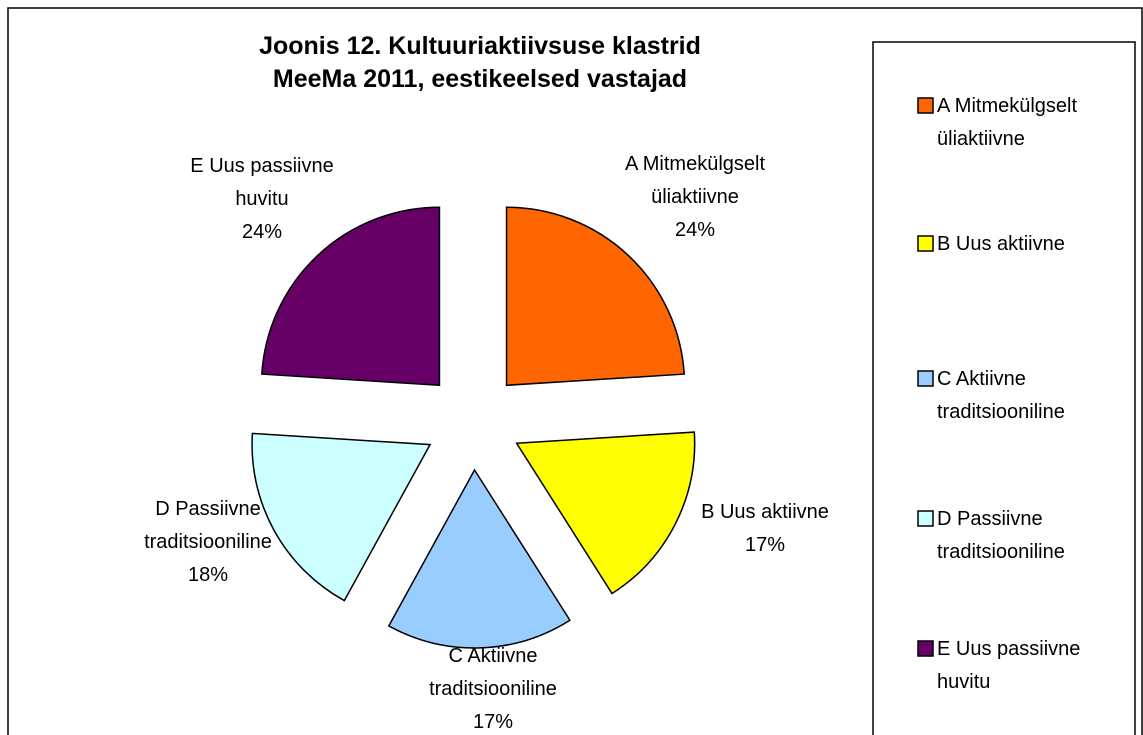 The image size is (1143, 735). Describe the element at coordinates (765, 529) in the screenshot. I see `data-label: B Uus aktiivne 17%` at that location.